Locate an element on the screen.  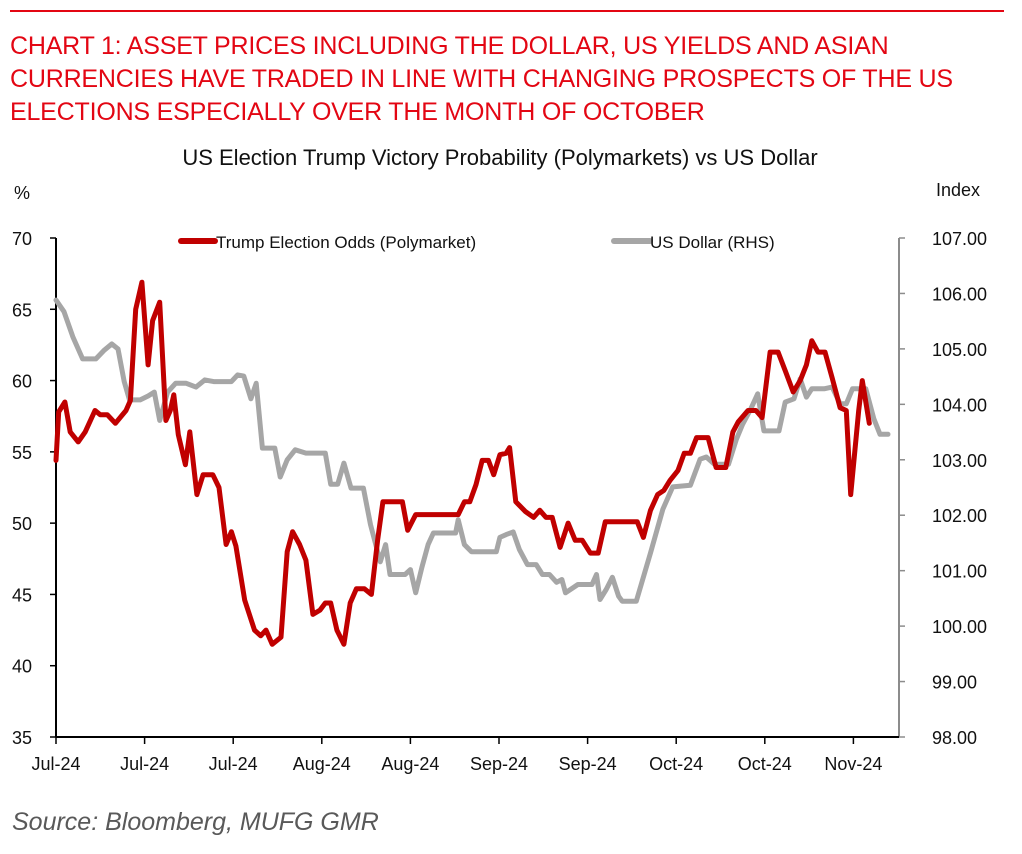
left-tick-label: 65 is located at coordinates (22, 310).